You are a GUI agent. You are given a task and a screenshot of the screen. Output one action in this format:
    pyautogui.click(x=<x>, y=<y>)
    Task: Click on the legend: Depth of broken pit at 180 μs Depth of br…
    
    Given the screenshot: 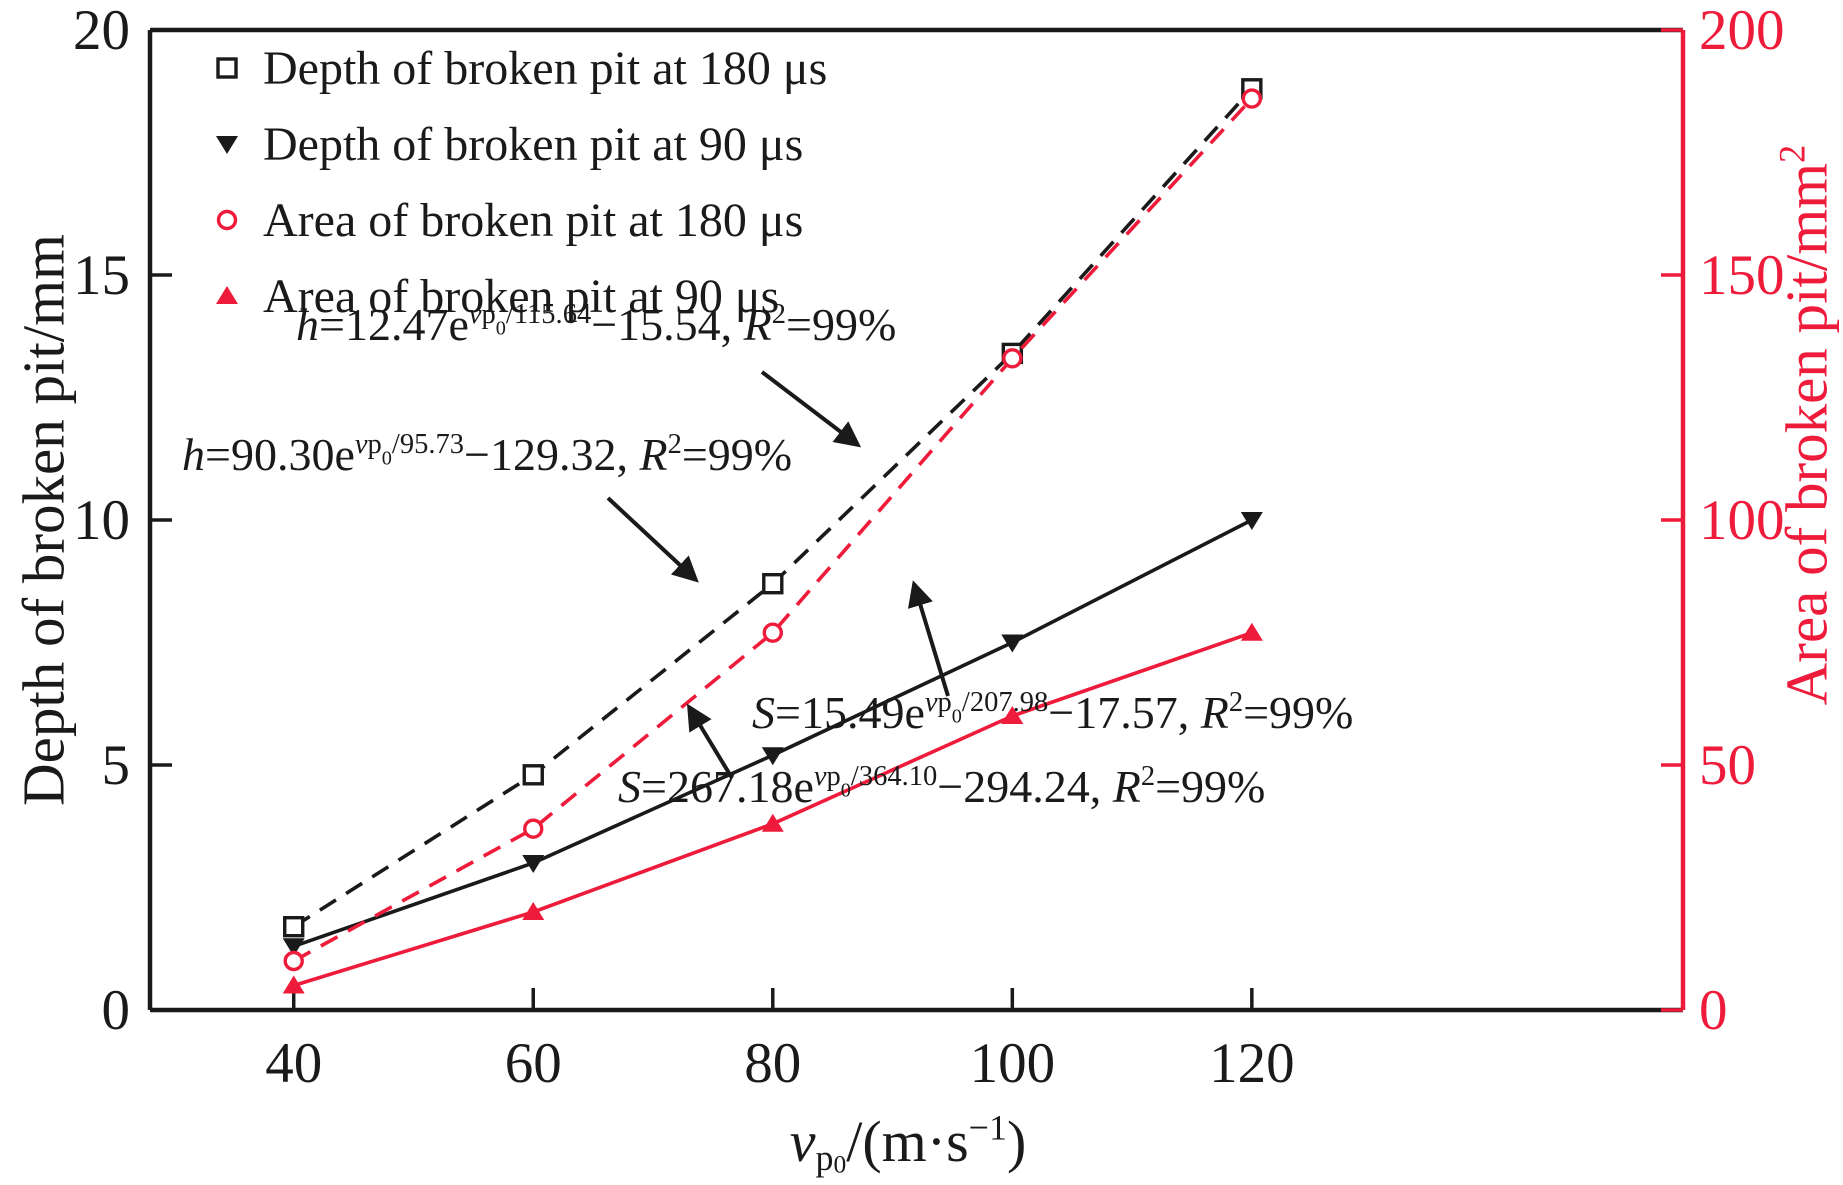 What is the action you would take?
    pyautogui.click(x=516, y=182)
    